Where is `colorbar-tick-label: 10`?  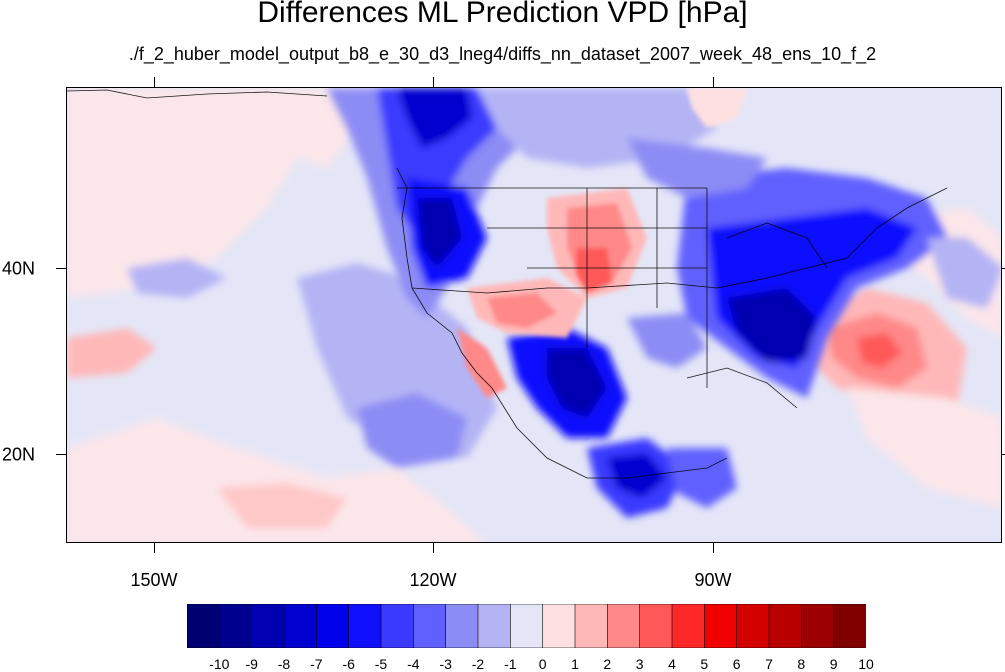
colorbar-tick-label: 10 is located at coordinates (866, 664).